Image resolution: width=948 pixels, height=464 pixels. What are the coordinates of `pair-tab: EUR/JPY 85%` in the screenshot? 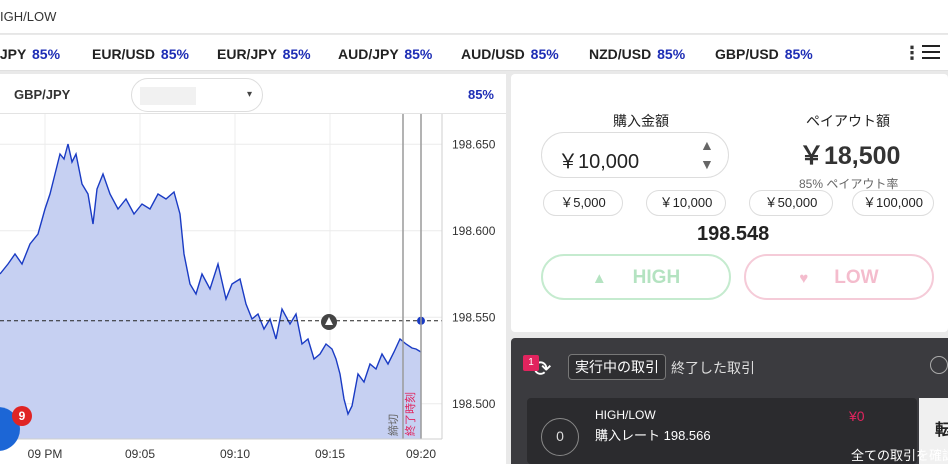 It's located at (264, 54).